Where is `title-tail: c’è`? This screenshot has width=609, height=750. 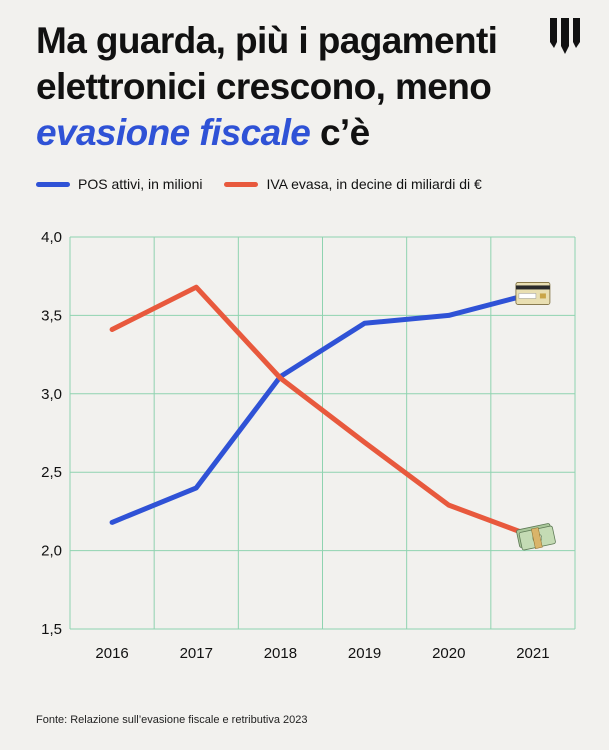 title-tail: c’è is located at coordinates (344, 132).